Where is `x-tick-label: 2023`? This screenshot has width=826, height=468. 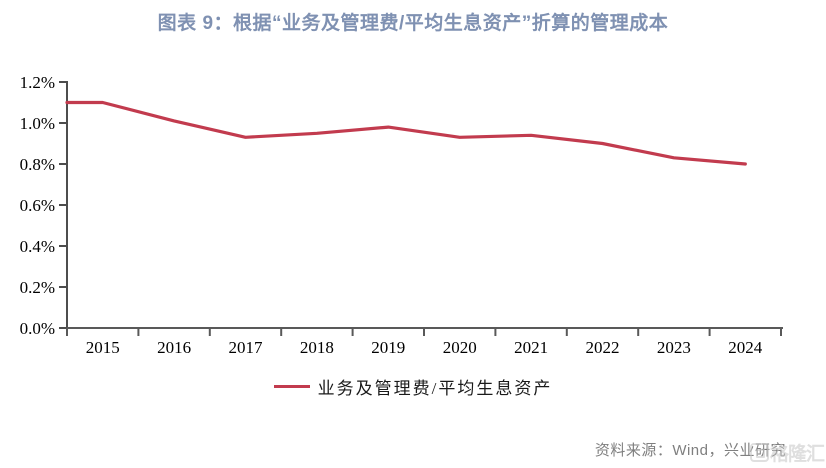 x-tick-label: 2023 is located at coordinates (674, 347).